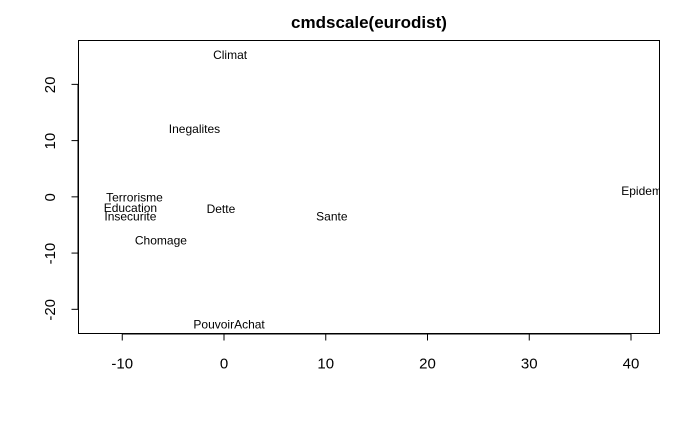 The width and height of the screenshot is (700, 437). What do you see at coordinates (161, 241) in the screenshot?
I see `point-label: Chomage` at bounding box center [161, 241].